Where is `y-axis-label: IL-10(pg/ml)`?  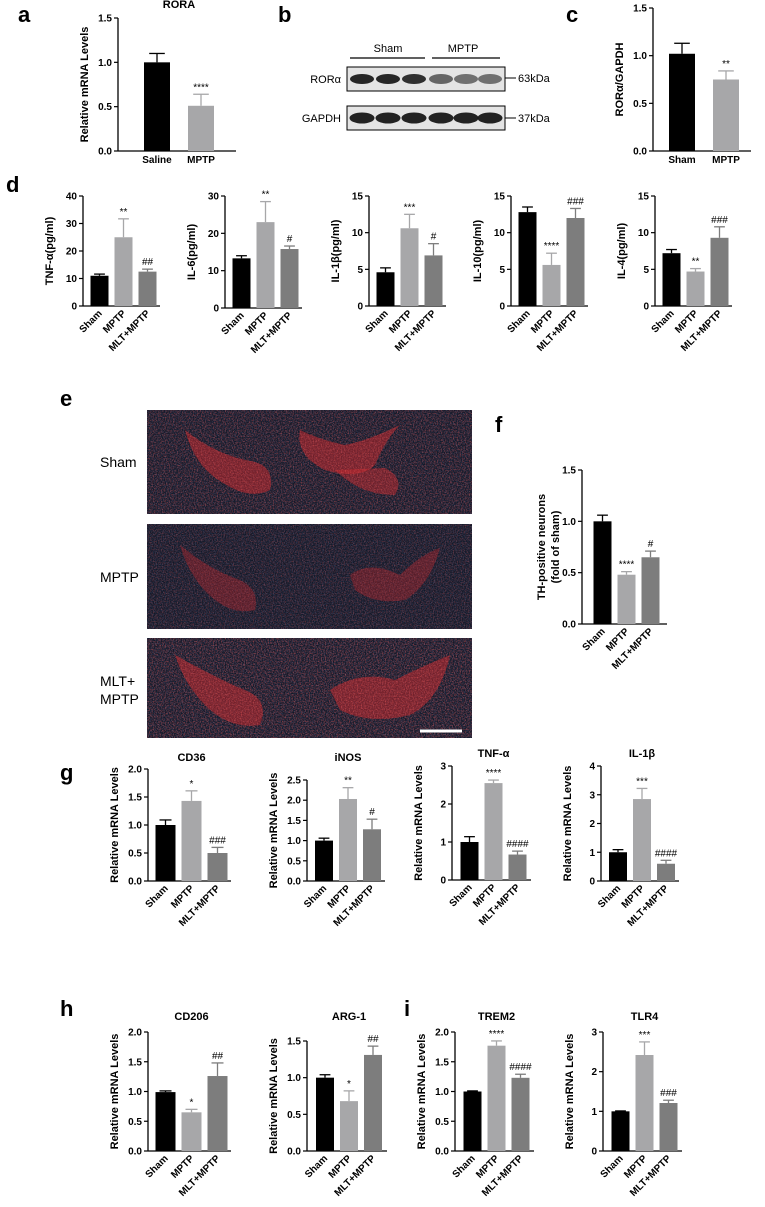 y-axis-label: IL-10(pg/ml) is located at coordinates (478, 251).